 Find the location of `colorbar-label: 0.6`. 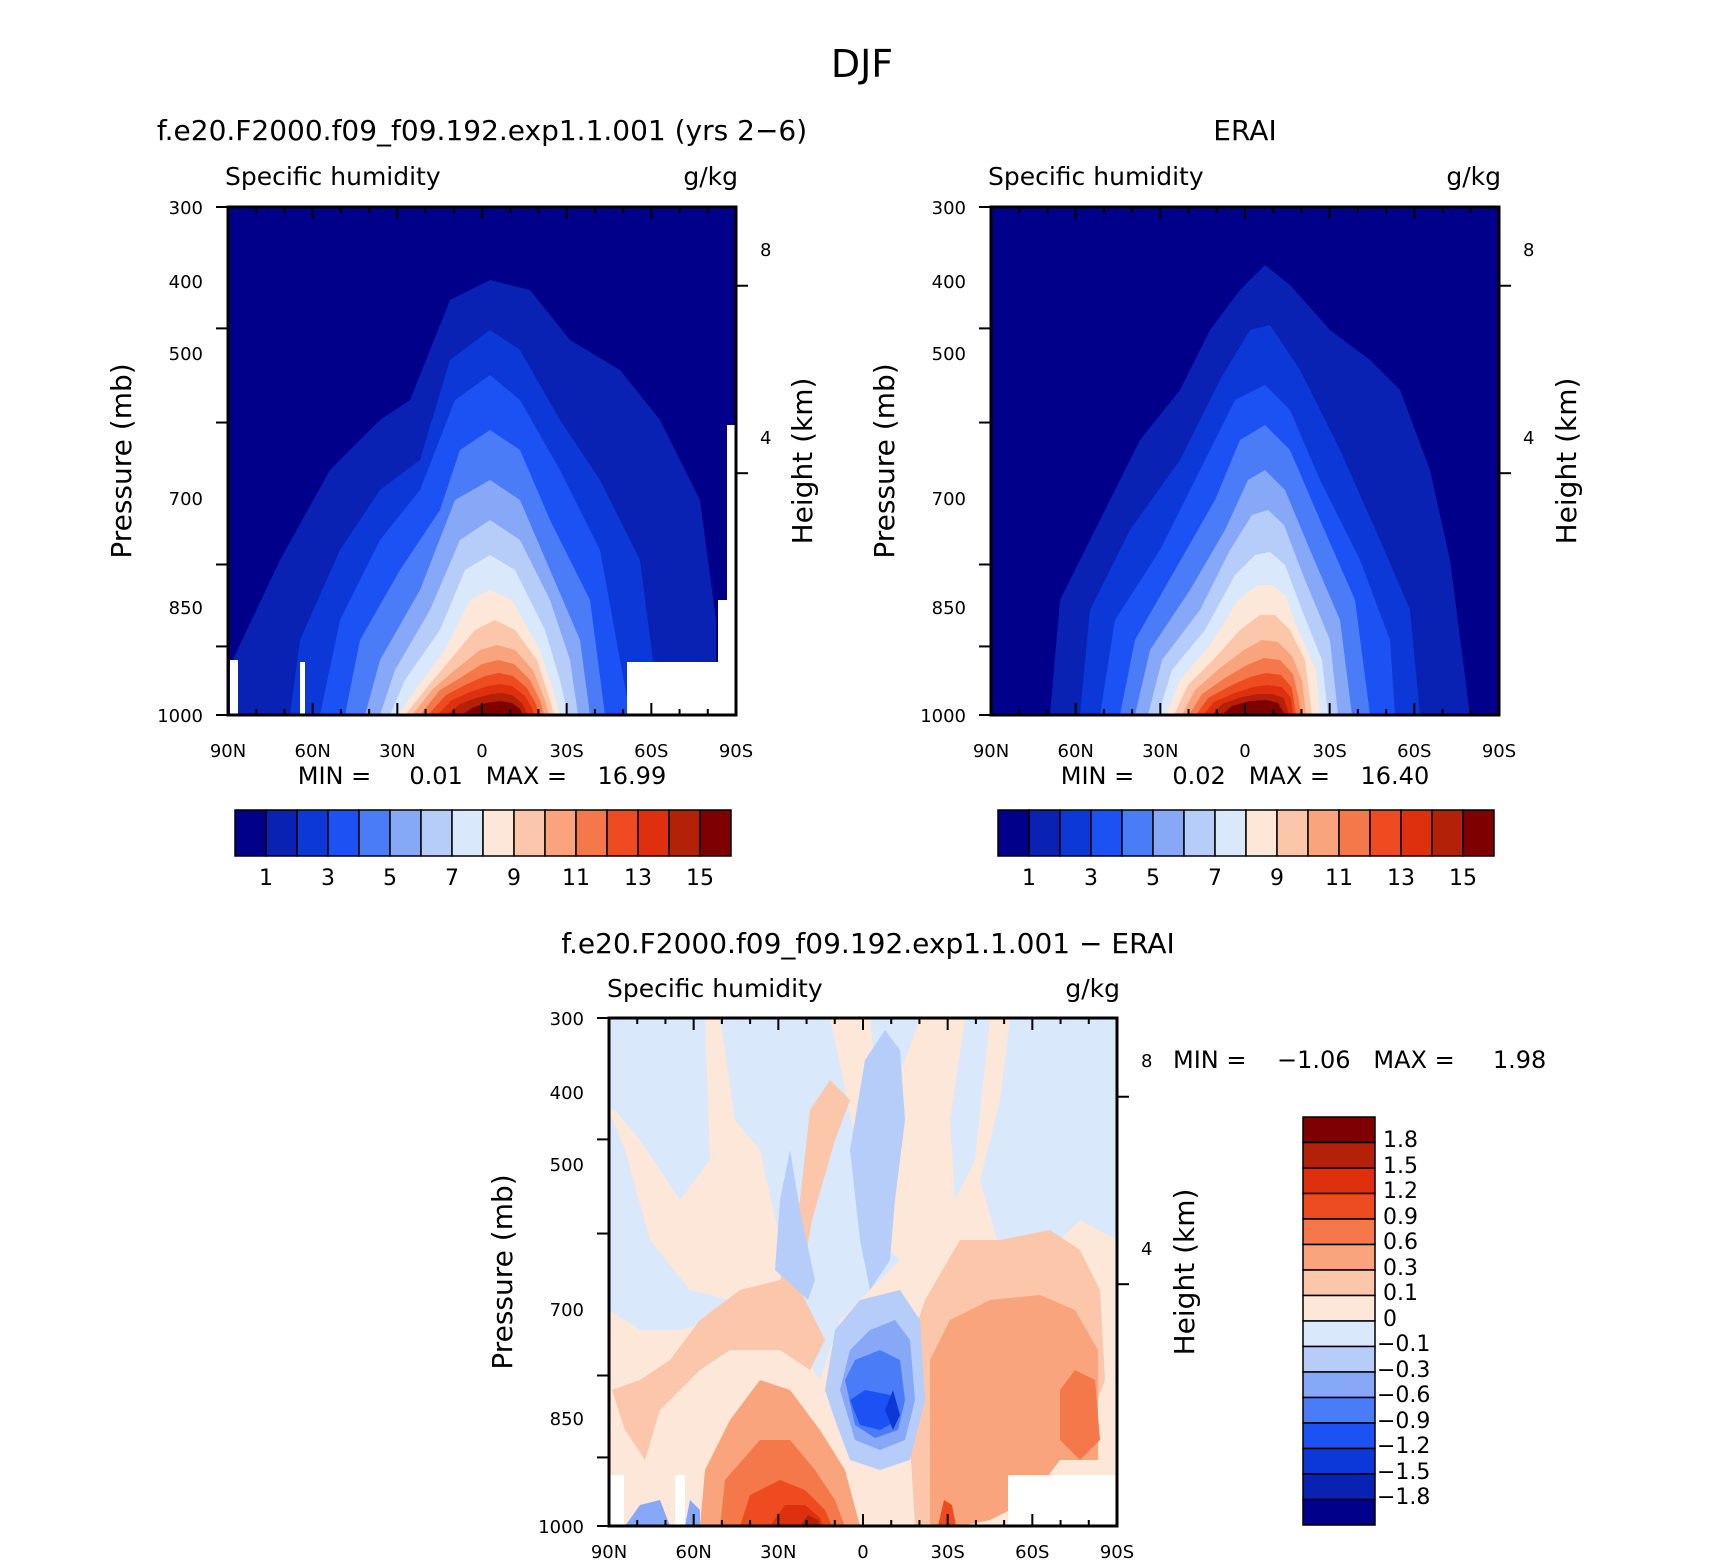

colorbar-label: 0.6 is located at coordinates (1400, 1242).